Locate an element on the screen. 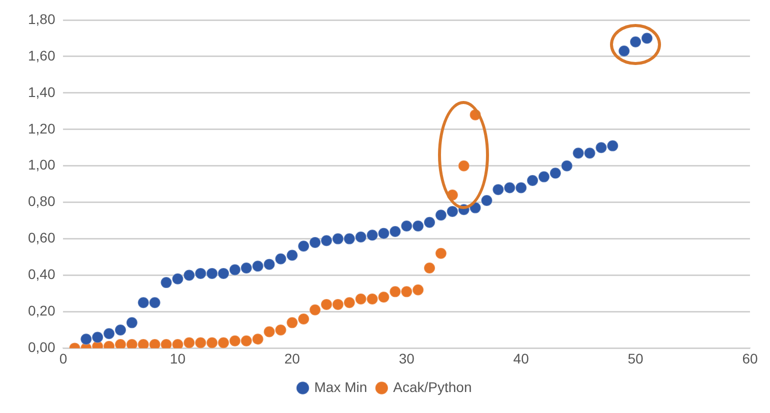 The image size is (770, 413). legend-label: Acak/Python is located at coordinates (432, 386).